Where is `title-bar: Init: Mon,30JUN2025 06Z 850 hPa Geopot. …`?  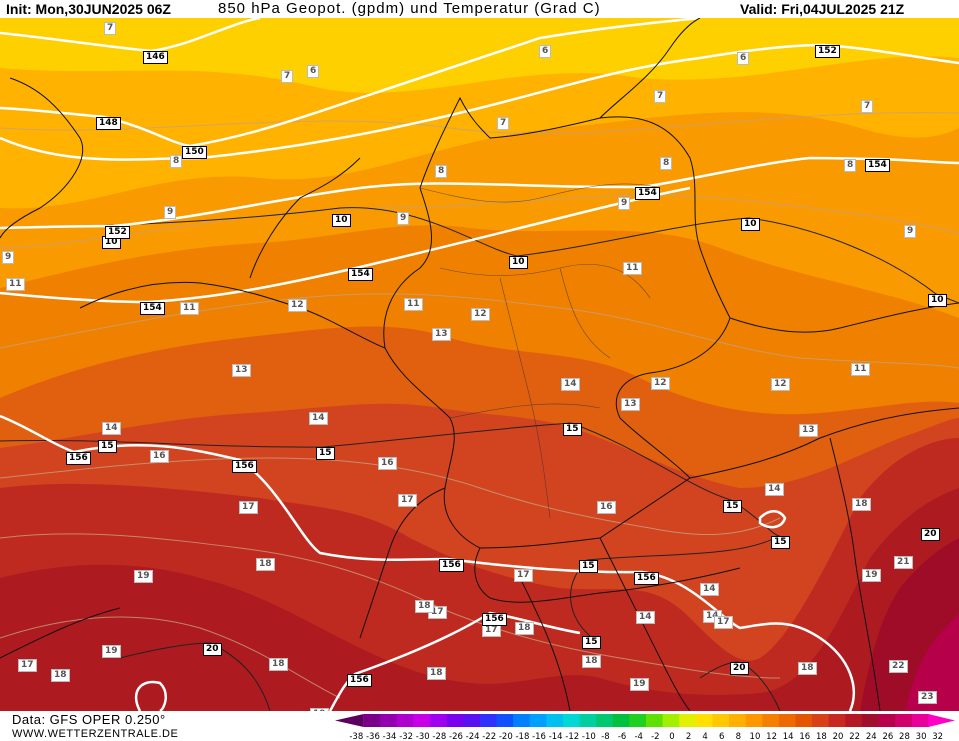 title-bar: Init: Mon,30JUN2025 06Z 850 hPa Geopot. … is located at coordinates (479, 9).